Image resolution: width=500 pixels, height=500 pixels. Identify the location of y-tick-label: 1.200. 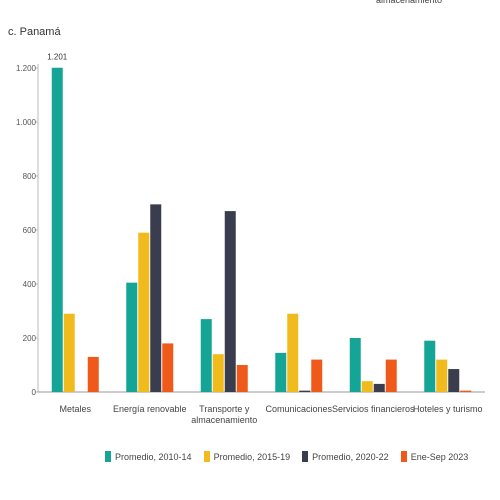
(26, 68).